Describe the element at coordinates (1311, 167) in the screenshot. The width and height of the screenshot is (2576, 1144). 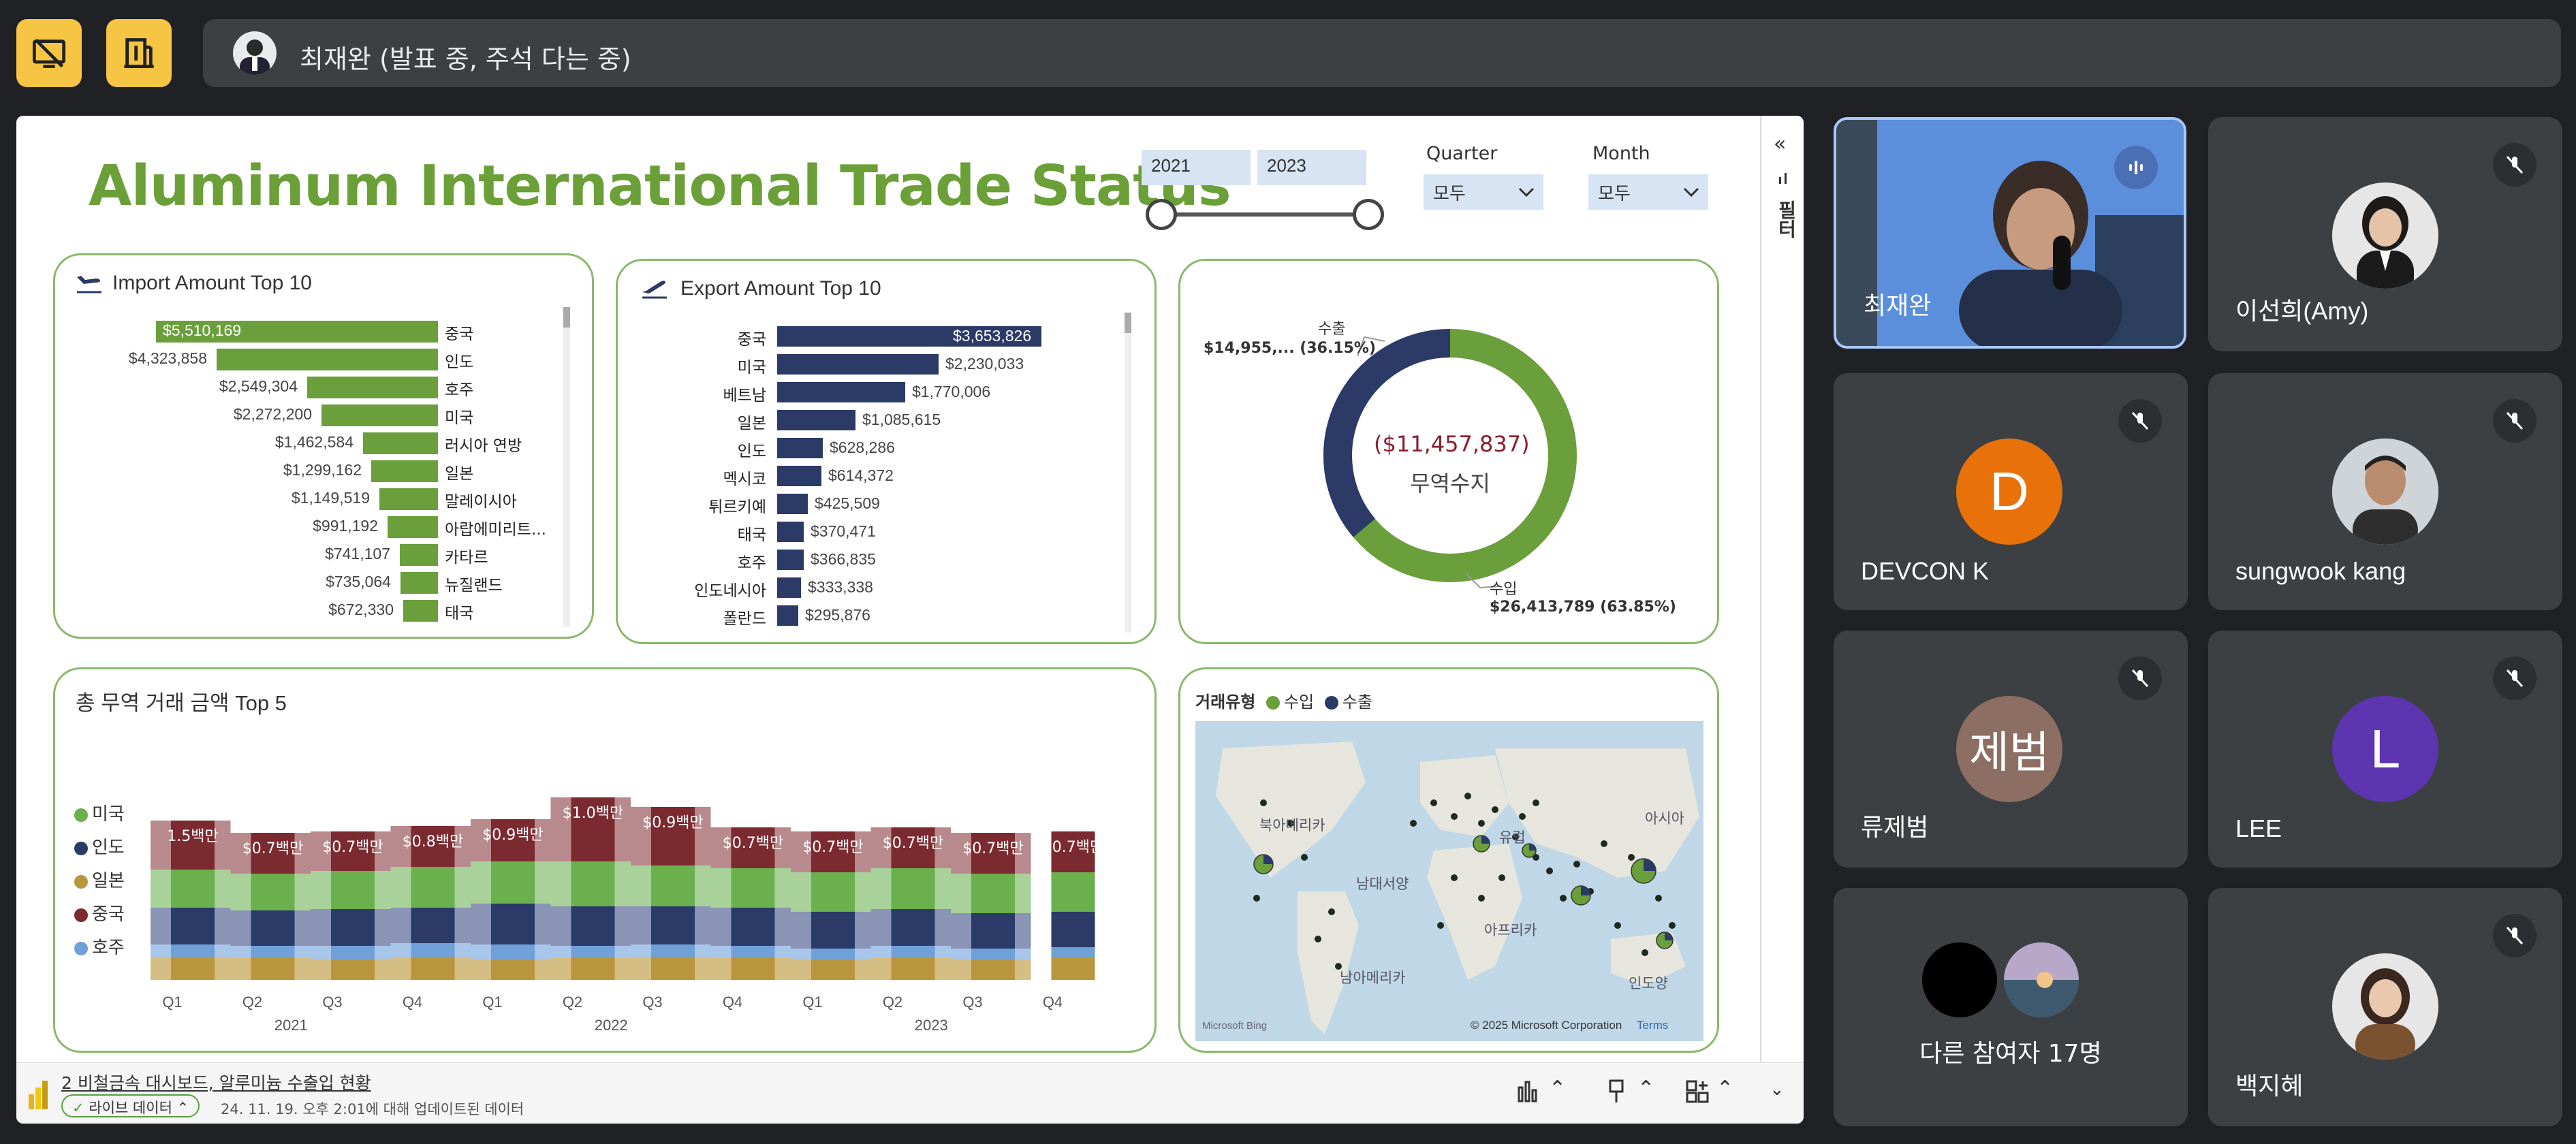
I see `year-to-input: 2023` at that location.